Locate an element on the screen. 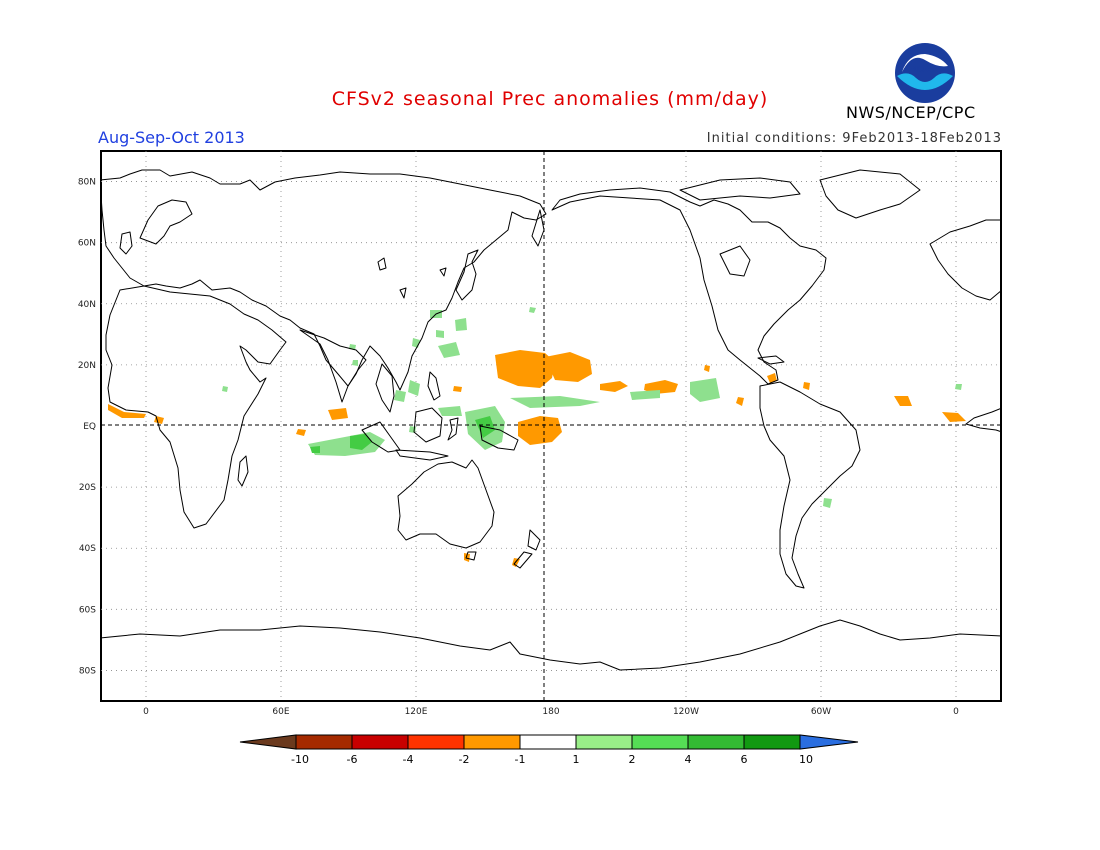  colorbar-label: 2 is located at coordinates (632, 759).